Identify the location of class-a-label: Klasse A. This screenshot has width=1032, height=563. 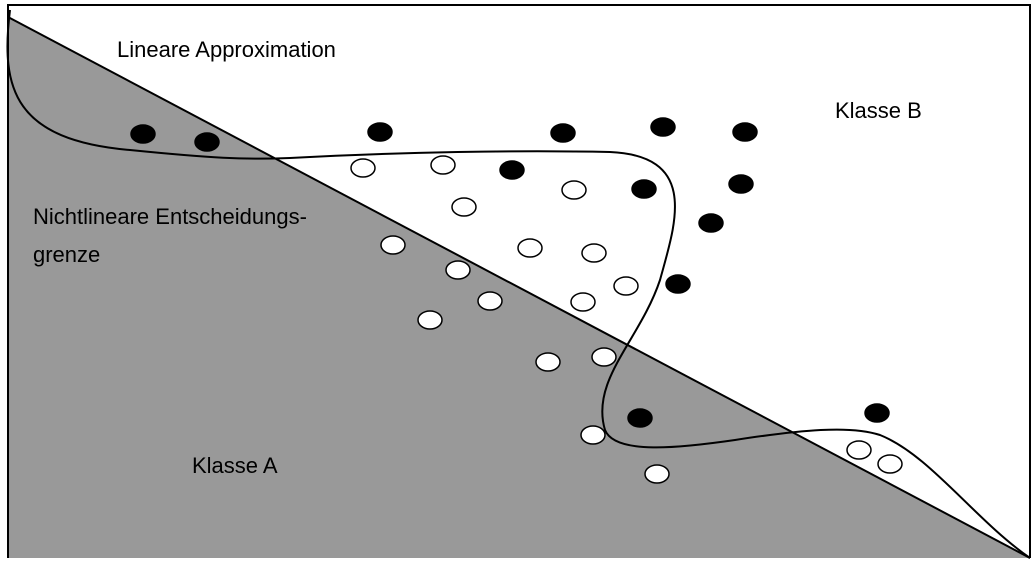
(235, 465).